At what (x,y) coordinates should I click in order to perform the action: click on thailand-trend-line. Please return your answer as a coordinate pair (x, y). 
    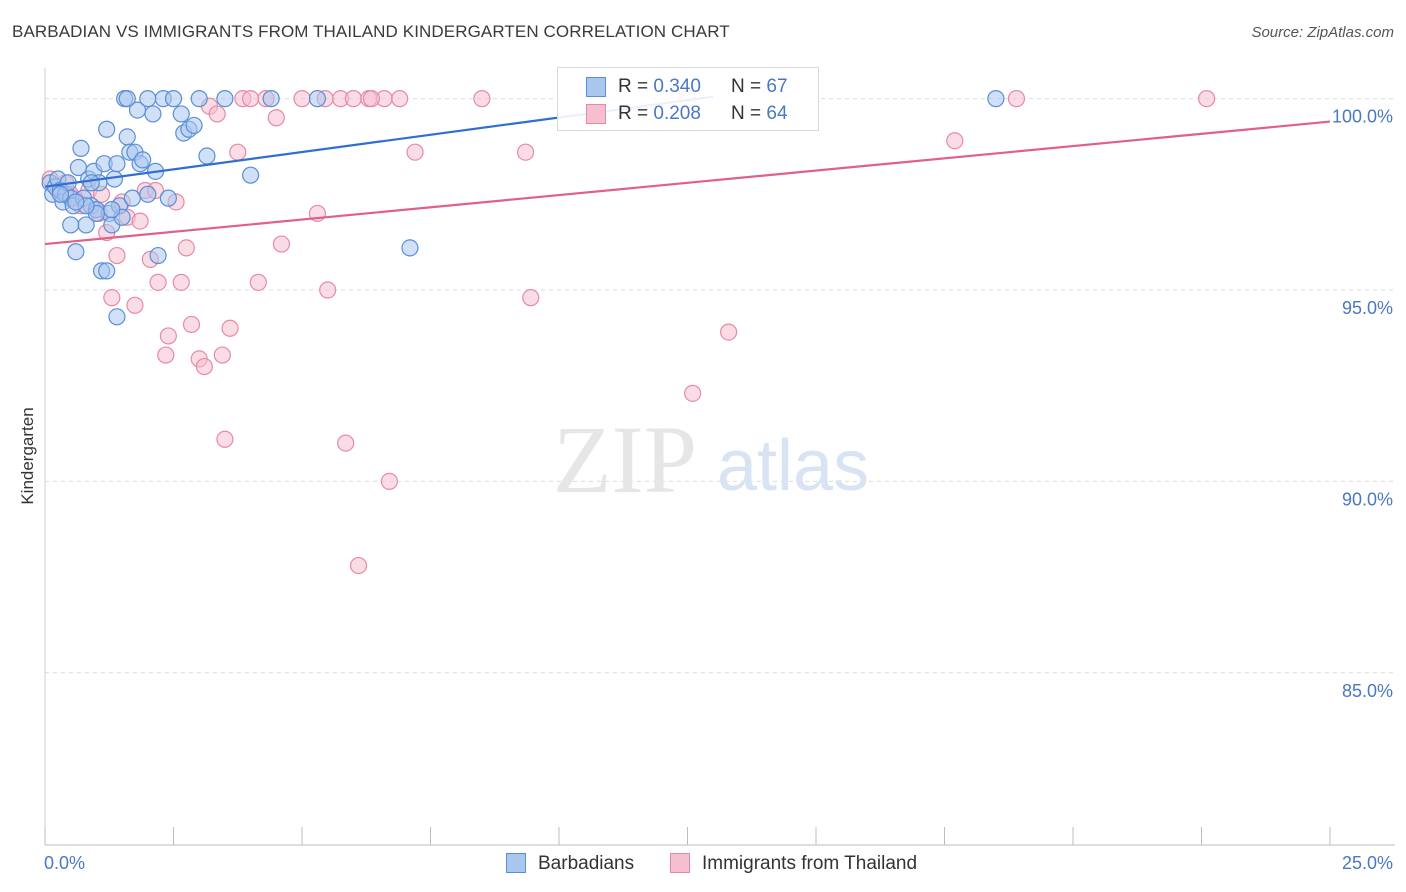
    Looking at the image, I should click on (687, 183).